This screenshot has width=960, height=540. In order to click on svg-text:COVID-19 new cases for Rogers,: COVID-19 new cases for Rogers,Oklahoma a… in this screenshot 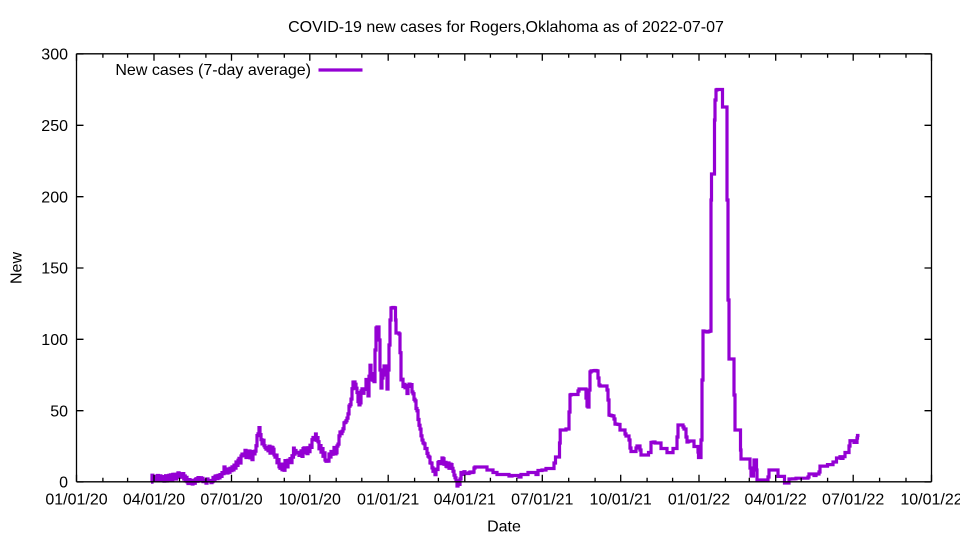, I will do `click(506, 27)`.